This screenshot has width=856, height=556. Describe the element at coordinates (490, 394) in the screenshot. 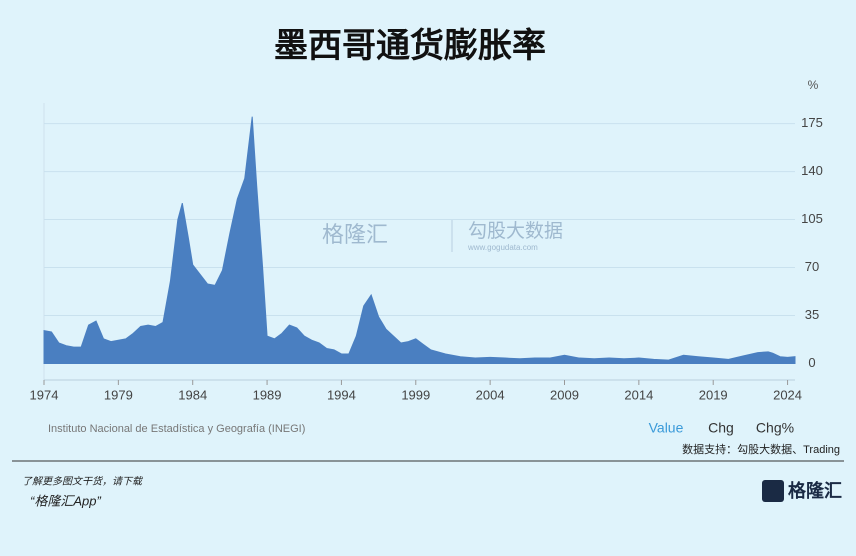

I see `x-tick-label: 2004` at that location.